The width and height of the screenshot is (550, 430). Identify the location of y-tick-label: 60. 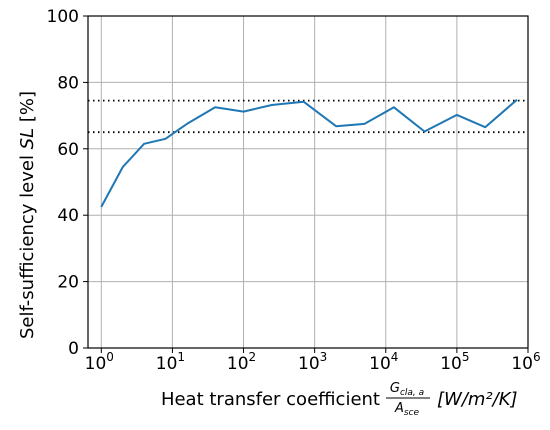
(68, 150).